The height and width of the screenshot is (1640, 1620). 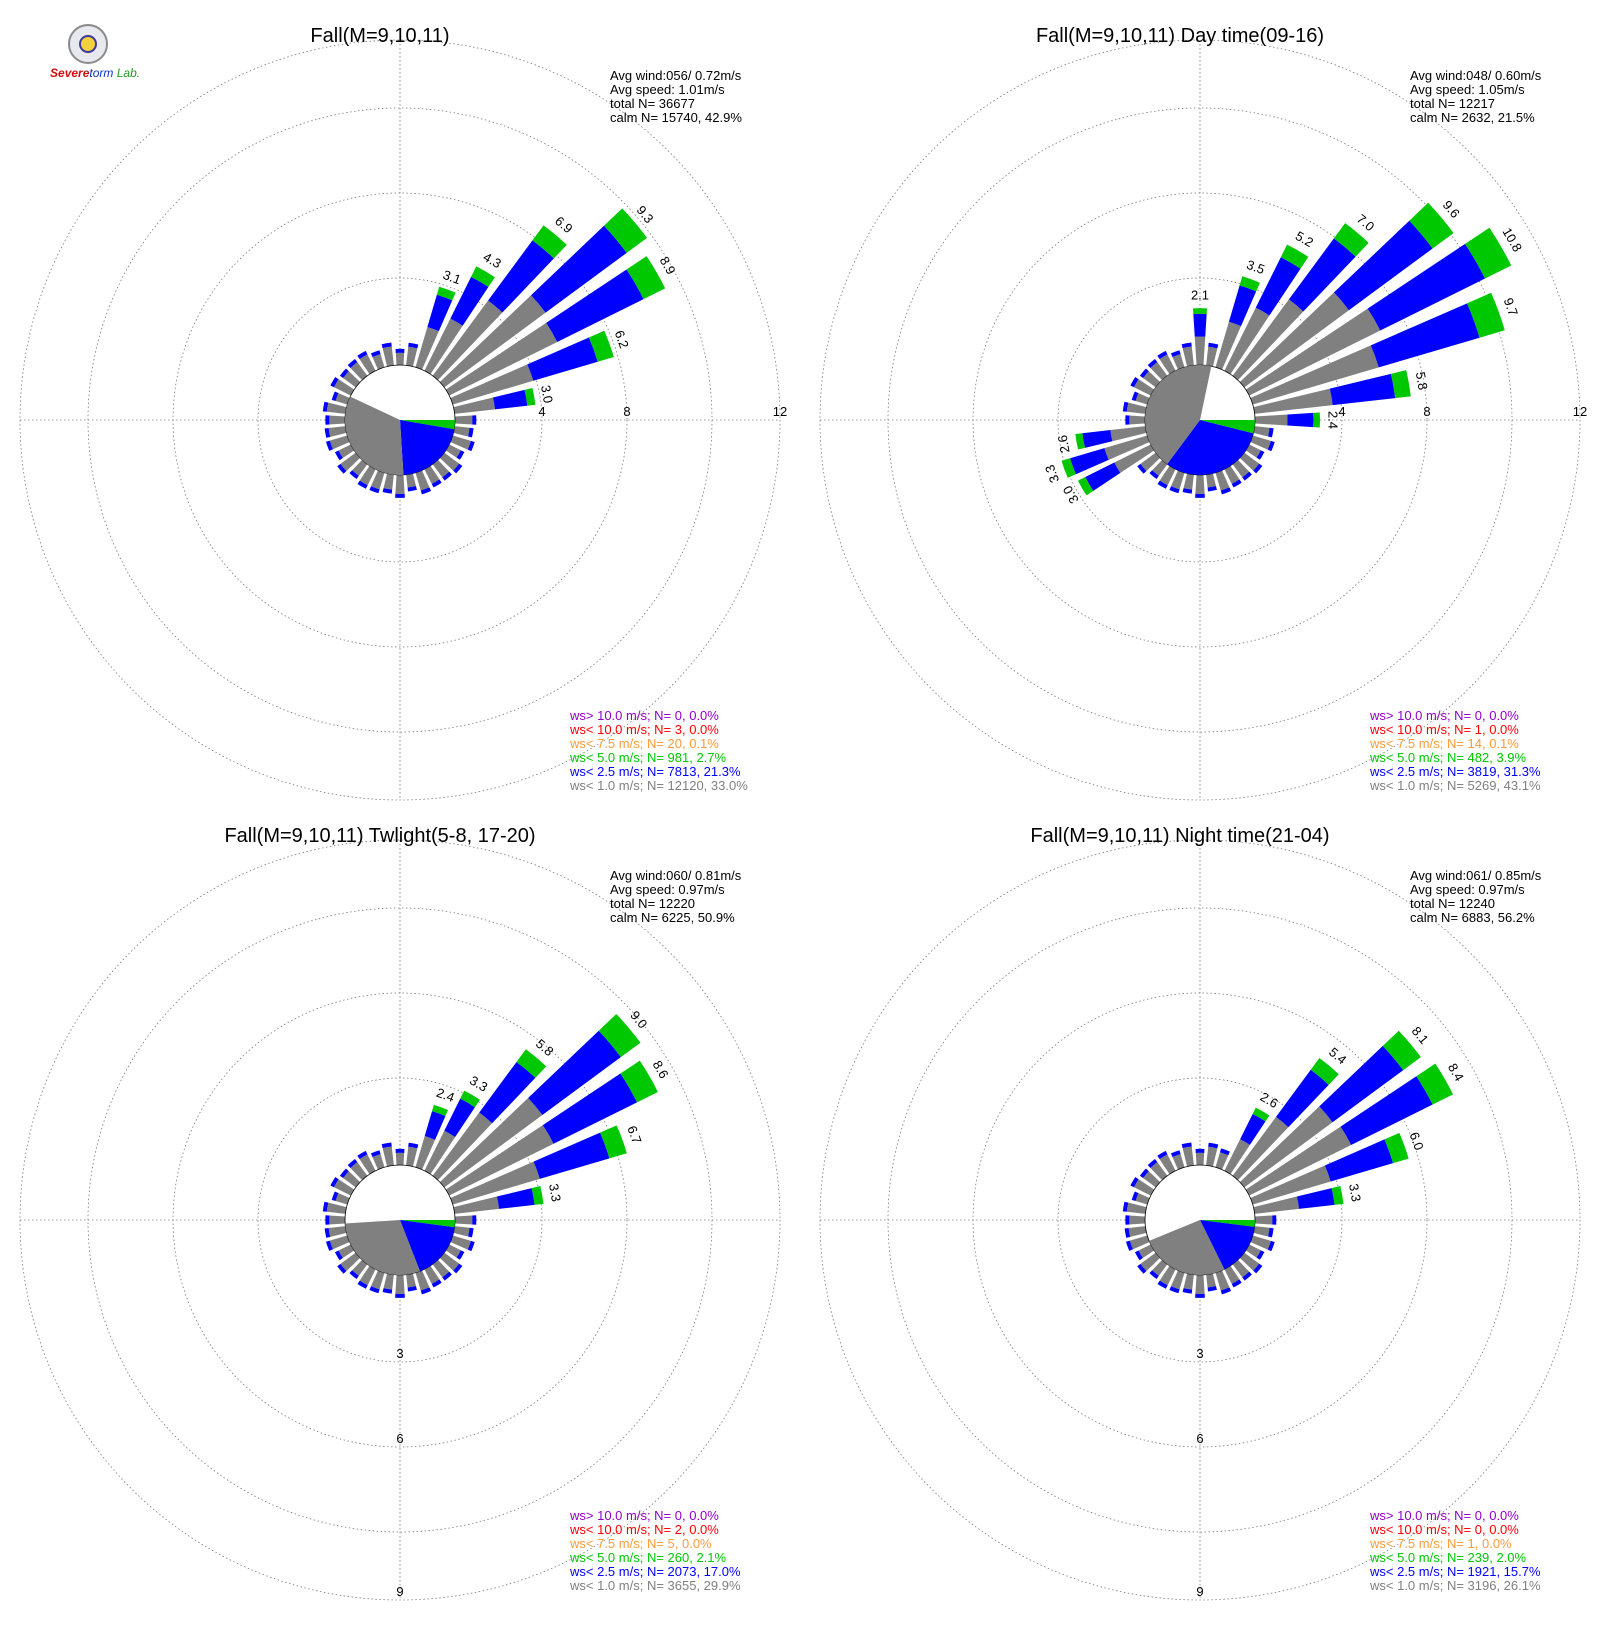 I want to click on university-seal-icon, so click(x=88, y=44).